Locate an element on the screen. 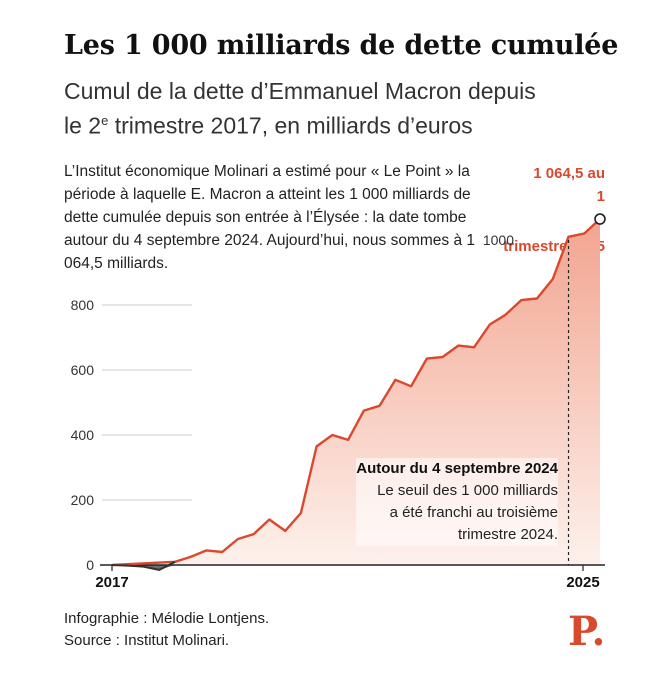  annotation-title: Autour du 4 septembre 2024 is located at coordinates (457, 468).